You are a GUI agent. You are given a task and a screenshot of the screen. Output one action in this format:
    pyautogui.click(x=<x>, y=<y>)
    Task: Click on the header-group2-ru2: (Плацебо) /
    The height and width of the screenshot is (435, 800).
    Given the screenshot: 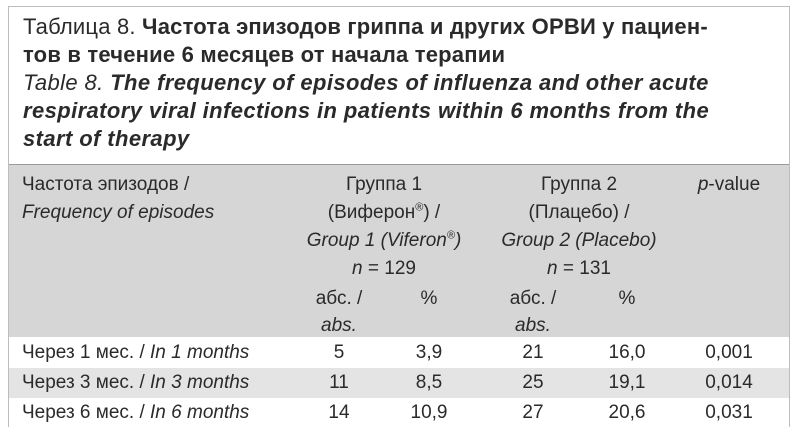 What is the action you would take?
    pyautogui.click(x=579, y=212)
    